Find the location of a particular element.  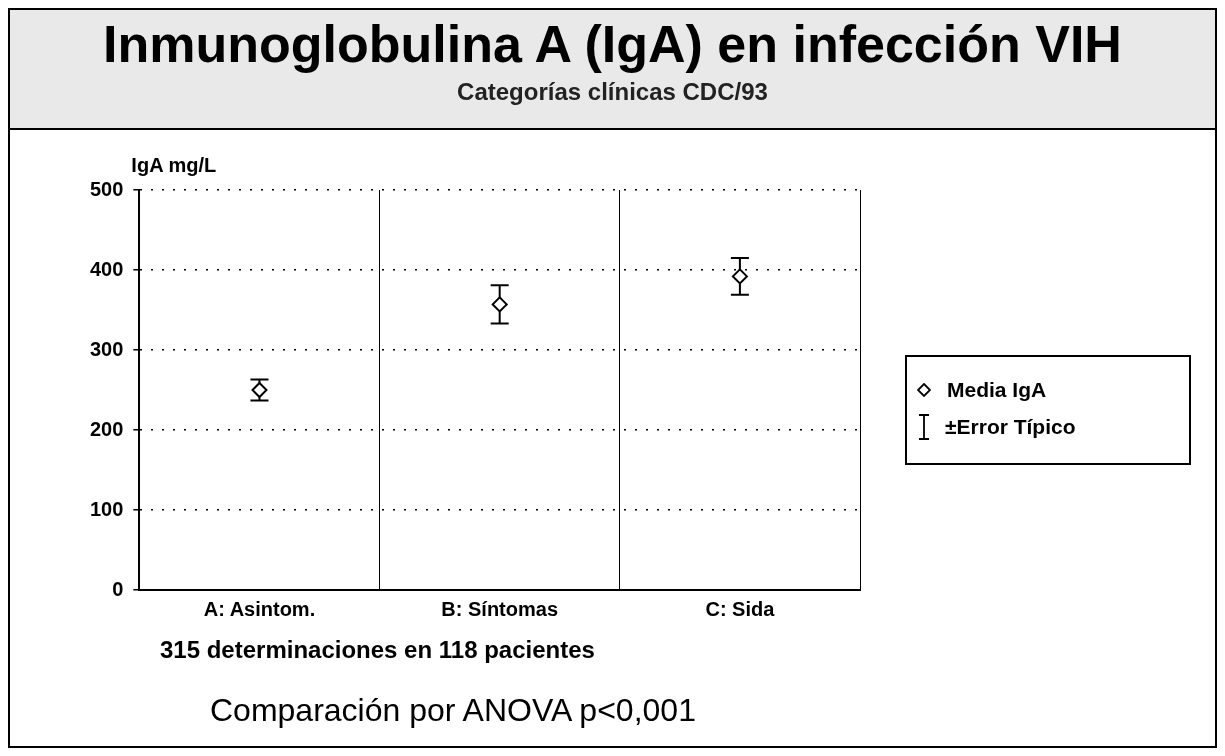

x-tick-label: C: Sida is located at coordinates (740, 608).